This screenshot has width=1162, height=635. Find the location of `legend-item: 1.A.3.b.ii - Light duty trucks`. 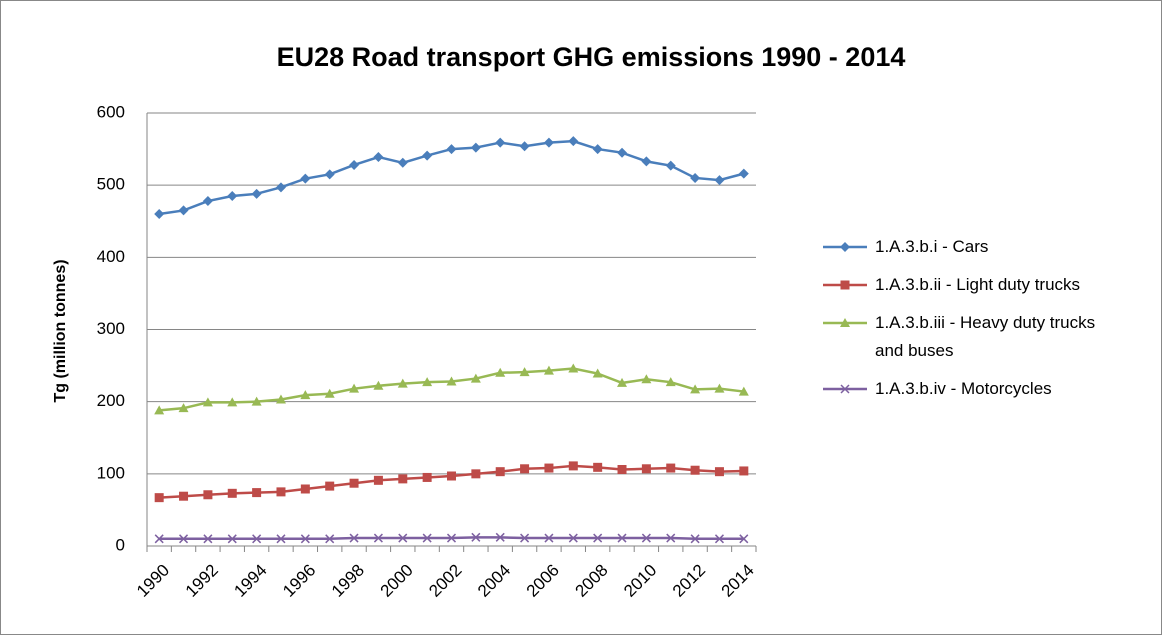

legend-item: 1.A.3.b.ii - Light duty trucks is located at coordinates (984, 285).